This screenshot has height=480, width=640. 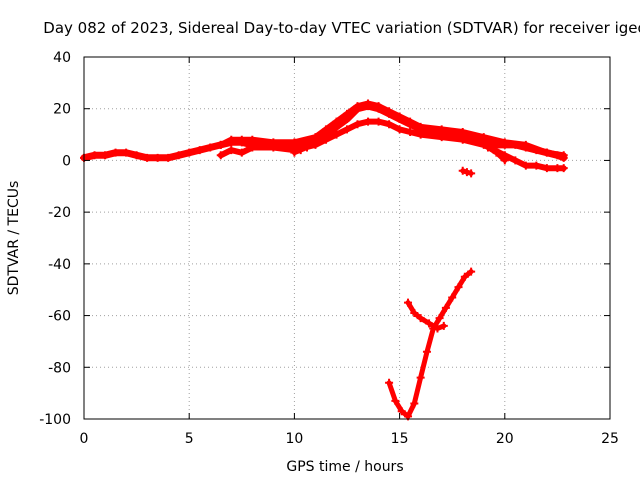 I want to click on x-tick-label: 0, so click(x=84, y=439).